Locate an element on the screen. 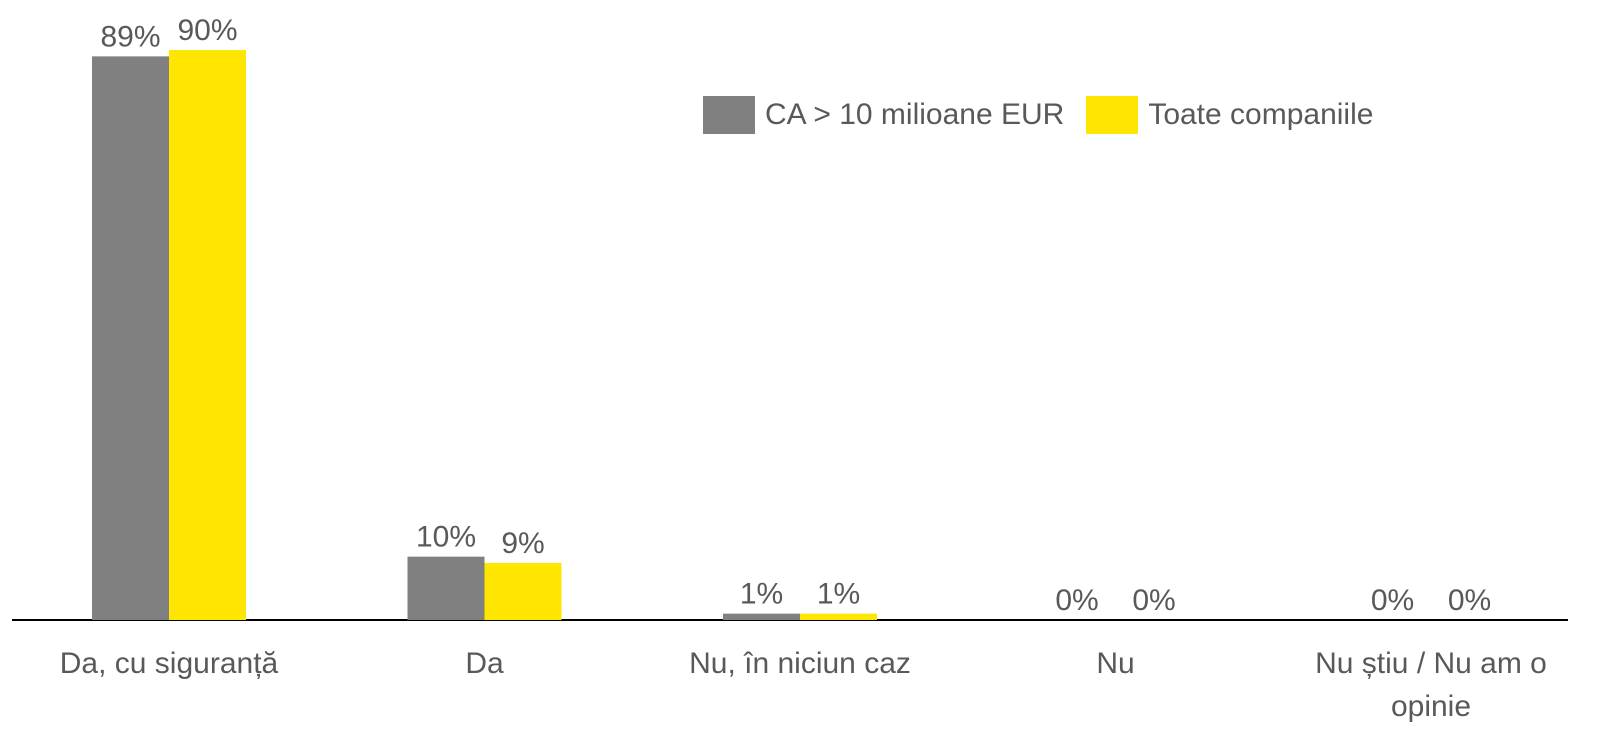 Image resolution: width=1610 pixels, height=744 pixels. x-tick-label: Da, cu siguranță is located at coordinates (169, 663).